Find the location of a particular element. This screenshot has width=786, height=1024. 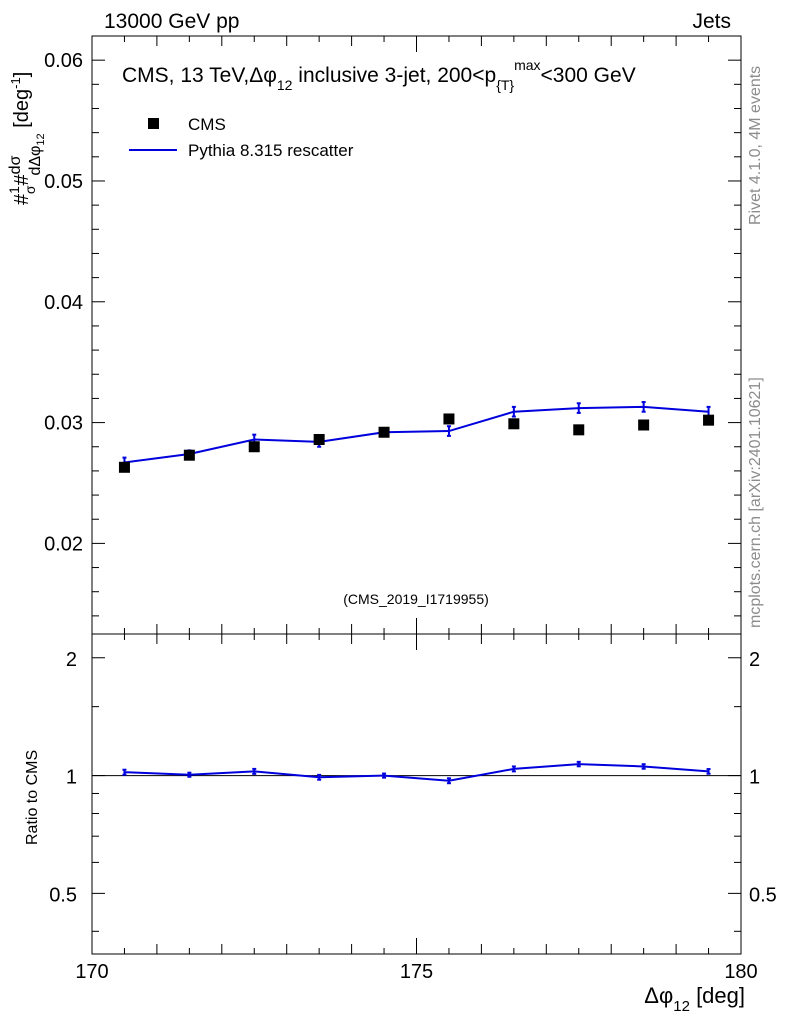

ratio-x-tick-labels: 170 175 180 is located at coordinates (416, 972).